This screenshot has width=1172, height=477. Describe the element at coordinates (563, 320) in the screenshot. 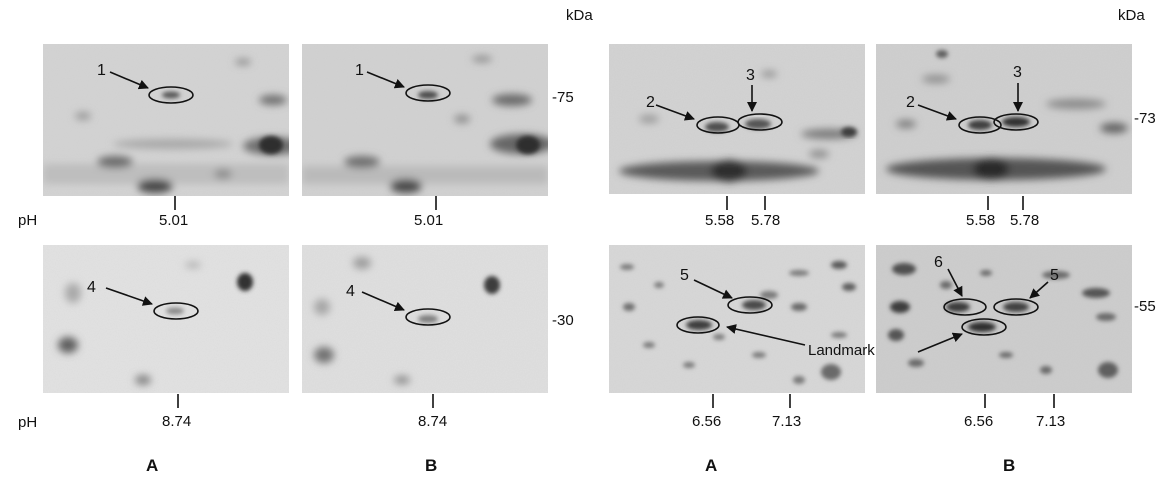

I see `mw-marker-left-bottom: -30` at that location.